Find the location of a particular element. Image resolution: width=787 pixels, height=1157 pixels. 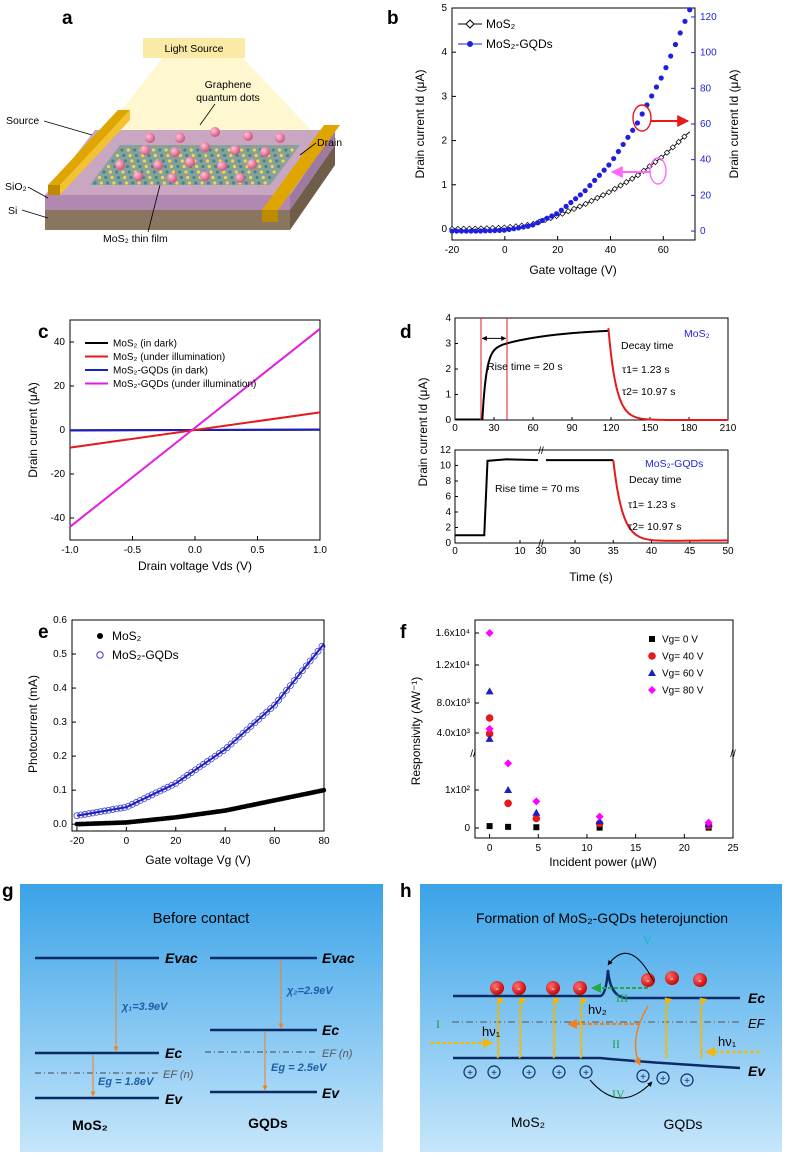

light-source-label: Light Source is located at coordinates (194, 49).